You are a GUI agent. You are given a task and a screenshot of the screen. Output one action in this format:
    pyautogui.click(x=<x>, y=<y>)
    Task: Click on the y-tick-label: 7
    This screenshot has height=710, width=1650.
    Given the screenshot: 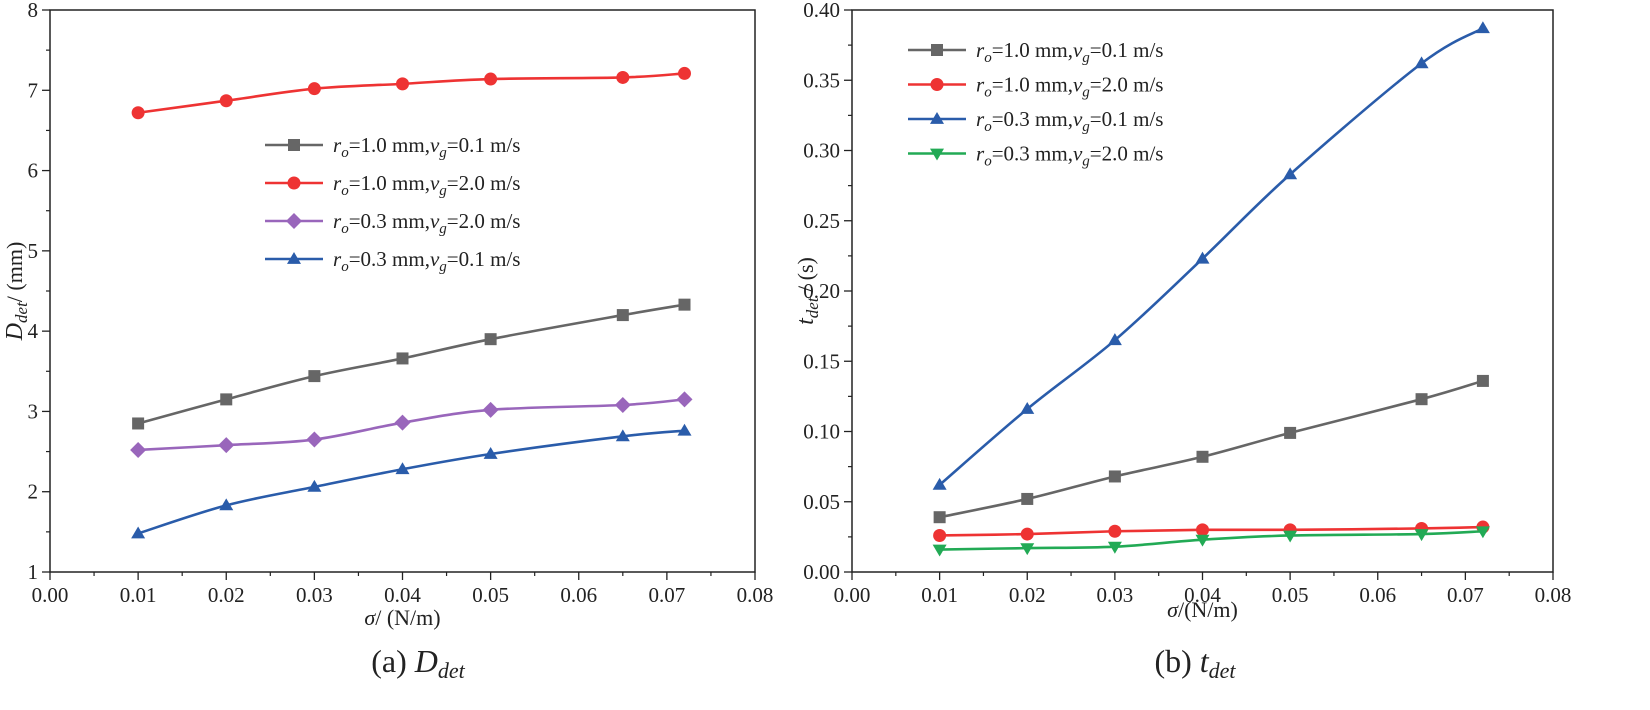 What is the action you would take?
    pyautogui.click(x=33, y=90)
    